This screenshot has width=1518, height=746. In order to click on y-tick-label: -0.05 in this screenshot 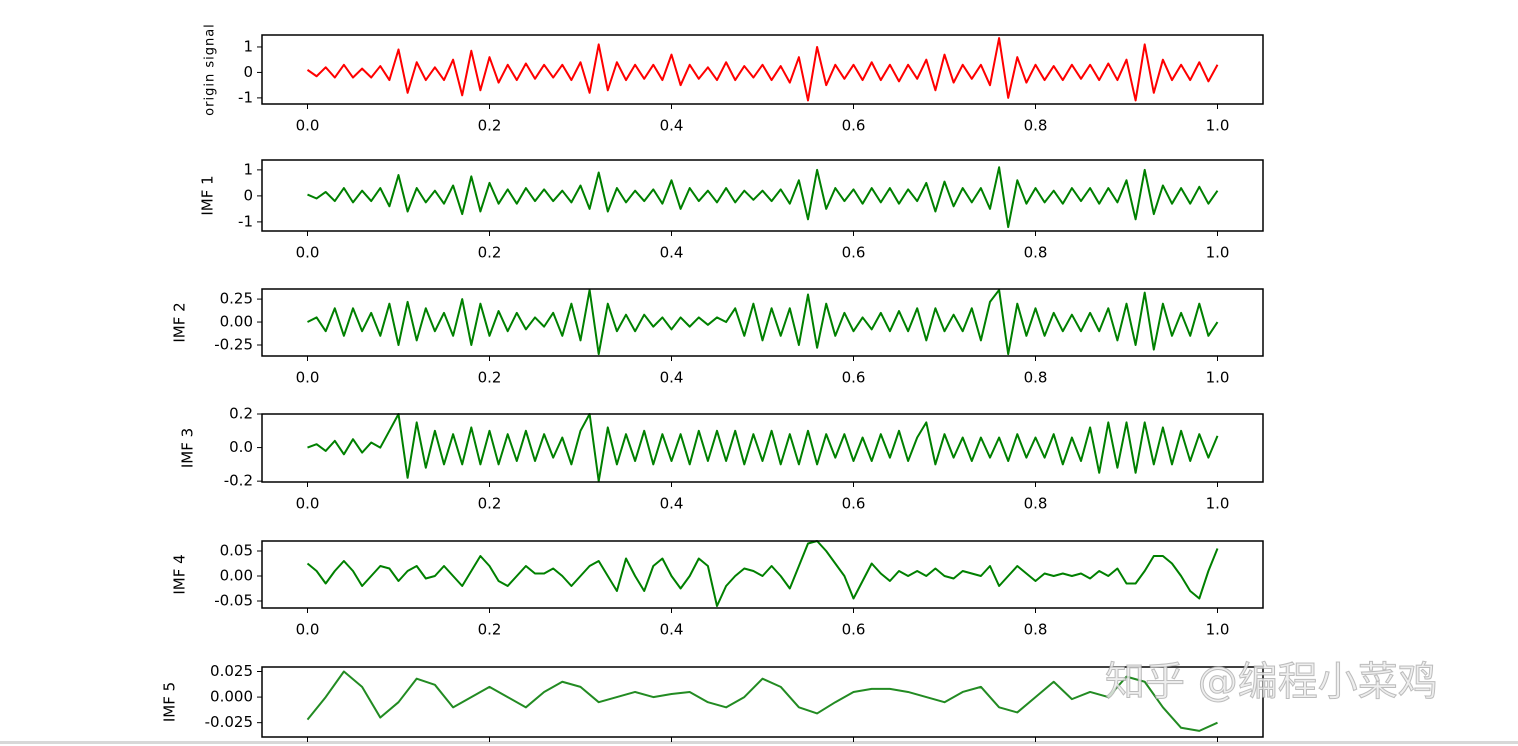, I will do `click(233, 601)`.